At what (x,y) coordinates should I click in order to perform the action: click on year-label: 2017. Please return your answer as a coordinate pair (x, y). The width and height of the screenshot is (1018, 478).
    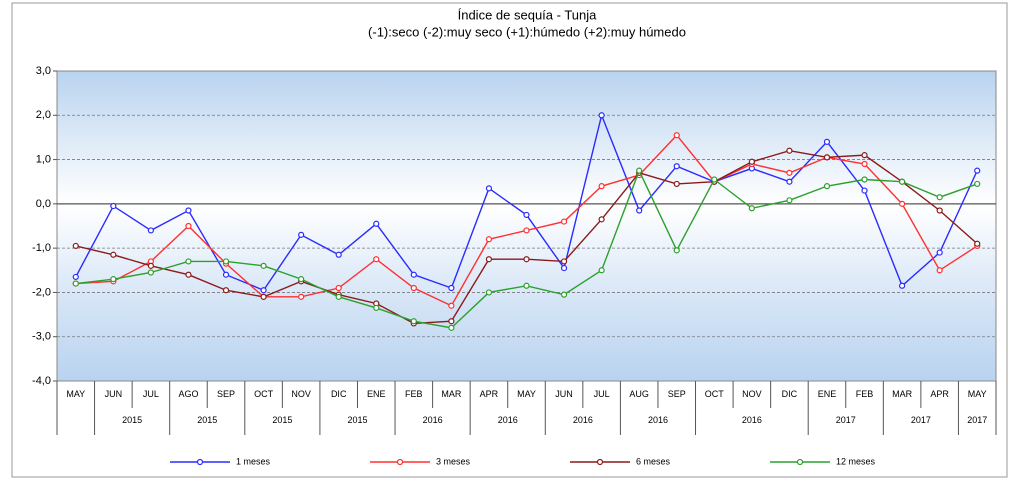
    Looking at the image, I should click on (977, 420).